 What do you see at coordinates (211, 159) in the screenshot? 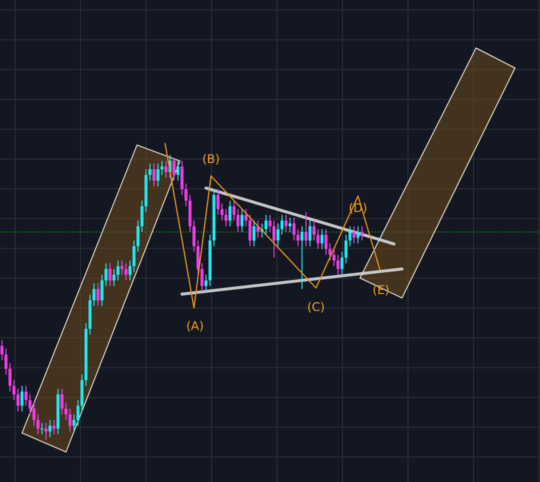
I see `annotation: (B)` at bounding box center [211, 159].